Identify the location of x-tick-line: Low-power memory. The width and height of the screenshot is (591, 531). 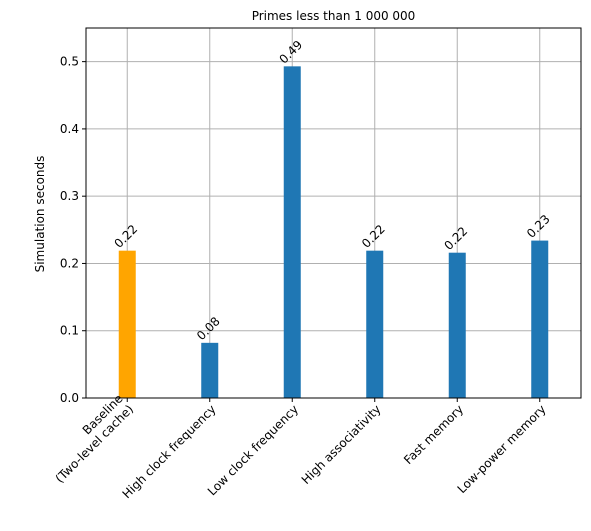
(502, 449).